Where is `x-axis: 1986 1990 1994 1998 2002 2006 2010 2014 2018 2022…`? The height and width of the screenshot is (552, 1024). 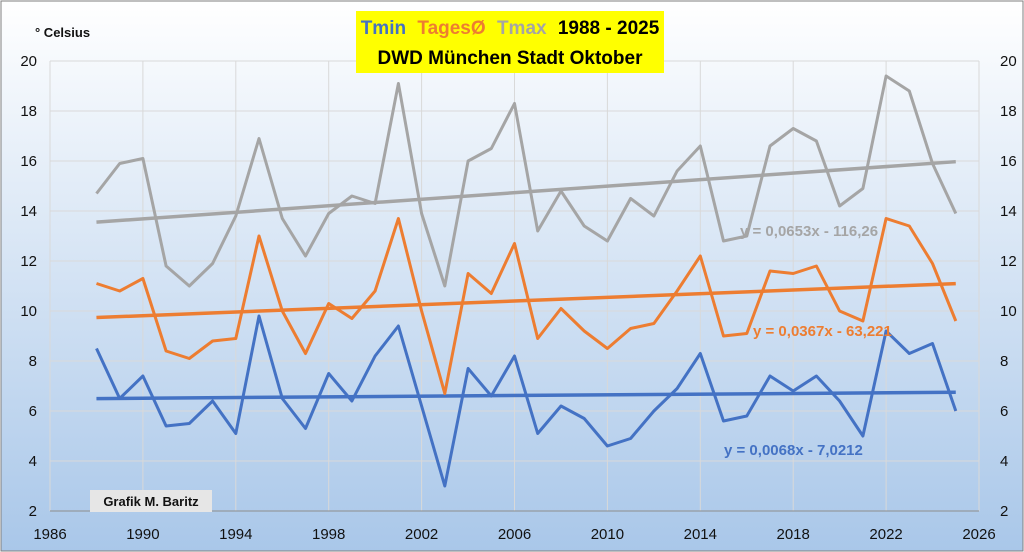 x-axis: 1986 1990 1994 1998 2002 2006 2010 2014 2018 2022… is located at coordinates (514, 534).